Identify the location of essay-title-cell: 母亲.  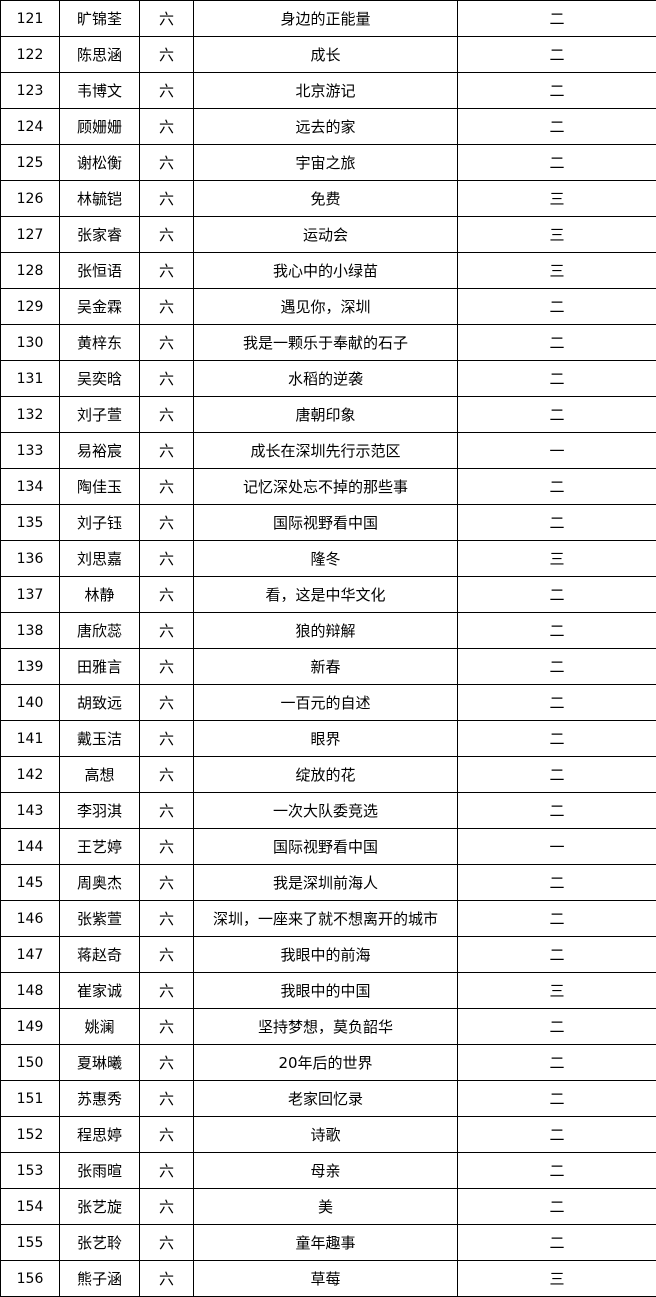
(325, 1170).